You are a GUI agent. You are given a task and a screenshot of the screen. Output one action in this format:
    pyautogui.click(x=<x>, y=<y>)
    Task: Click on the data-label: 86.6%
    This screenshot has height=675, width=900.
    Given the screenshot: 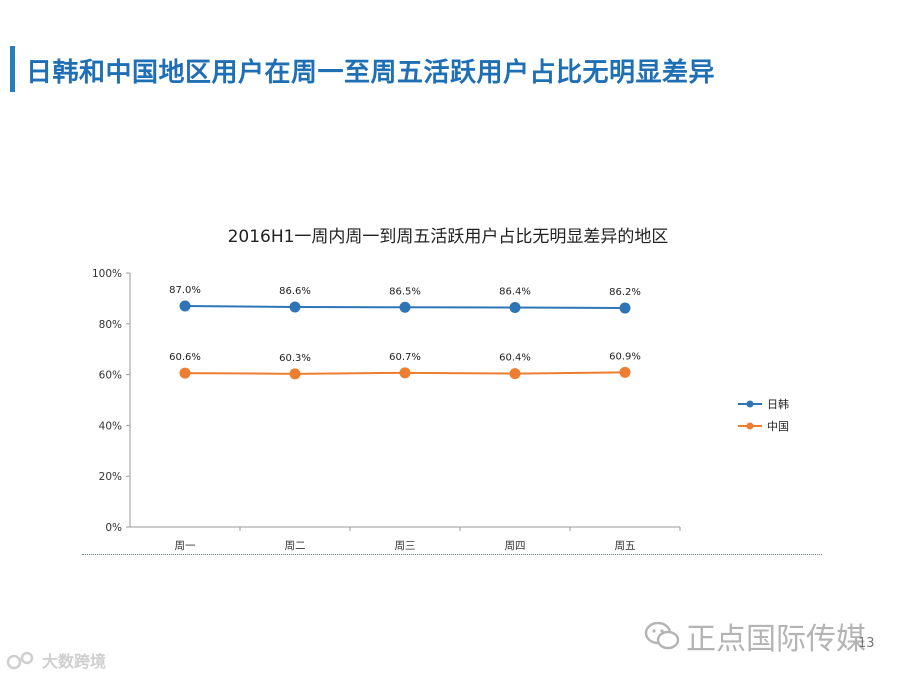 What is the action you would take?
    pyautogui.click(x=295, y=291)
    